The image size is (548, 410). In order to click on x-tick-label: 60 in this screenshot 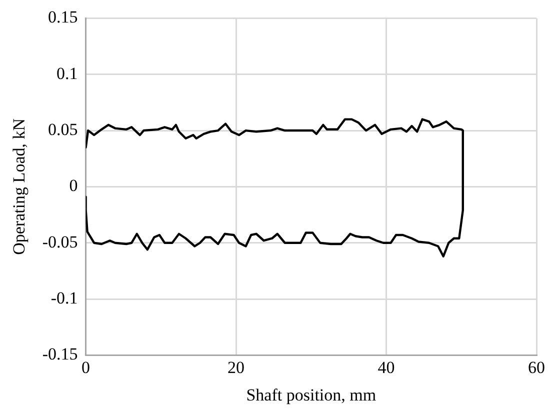, I will do `click(536, 367)`.